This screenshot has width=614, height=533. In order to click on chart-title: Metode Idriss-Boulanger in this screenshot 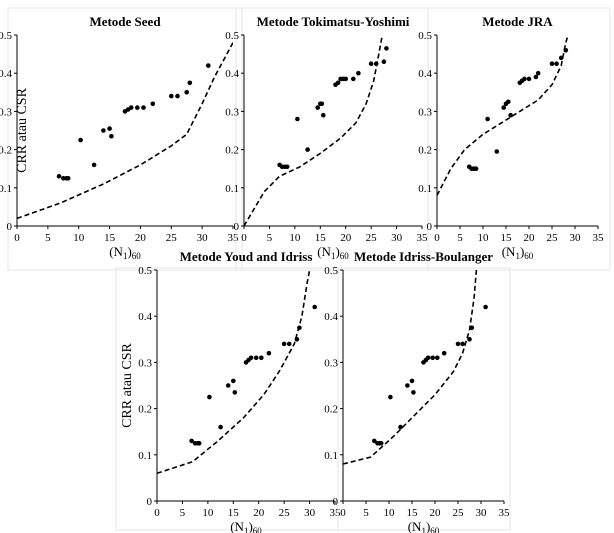, I will do `click(423, 256)`.